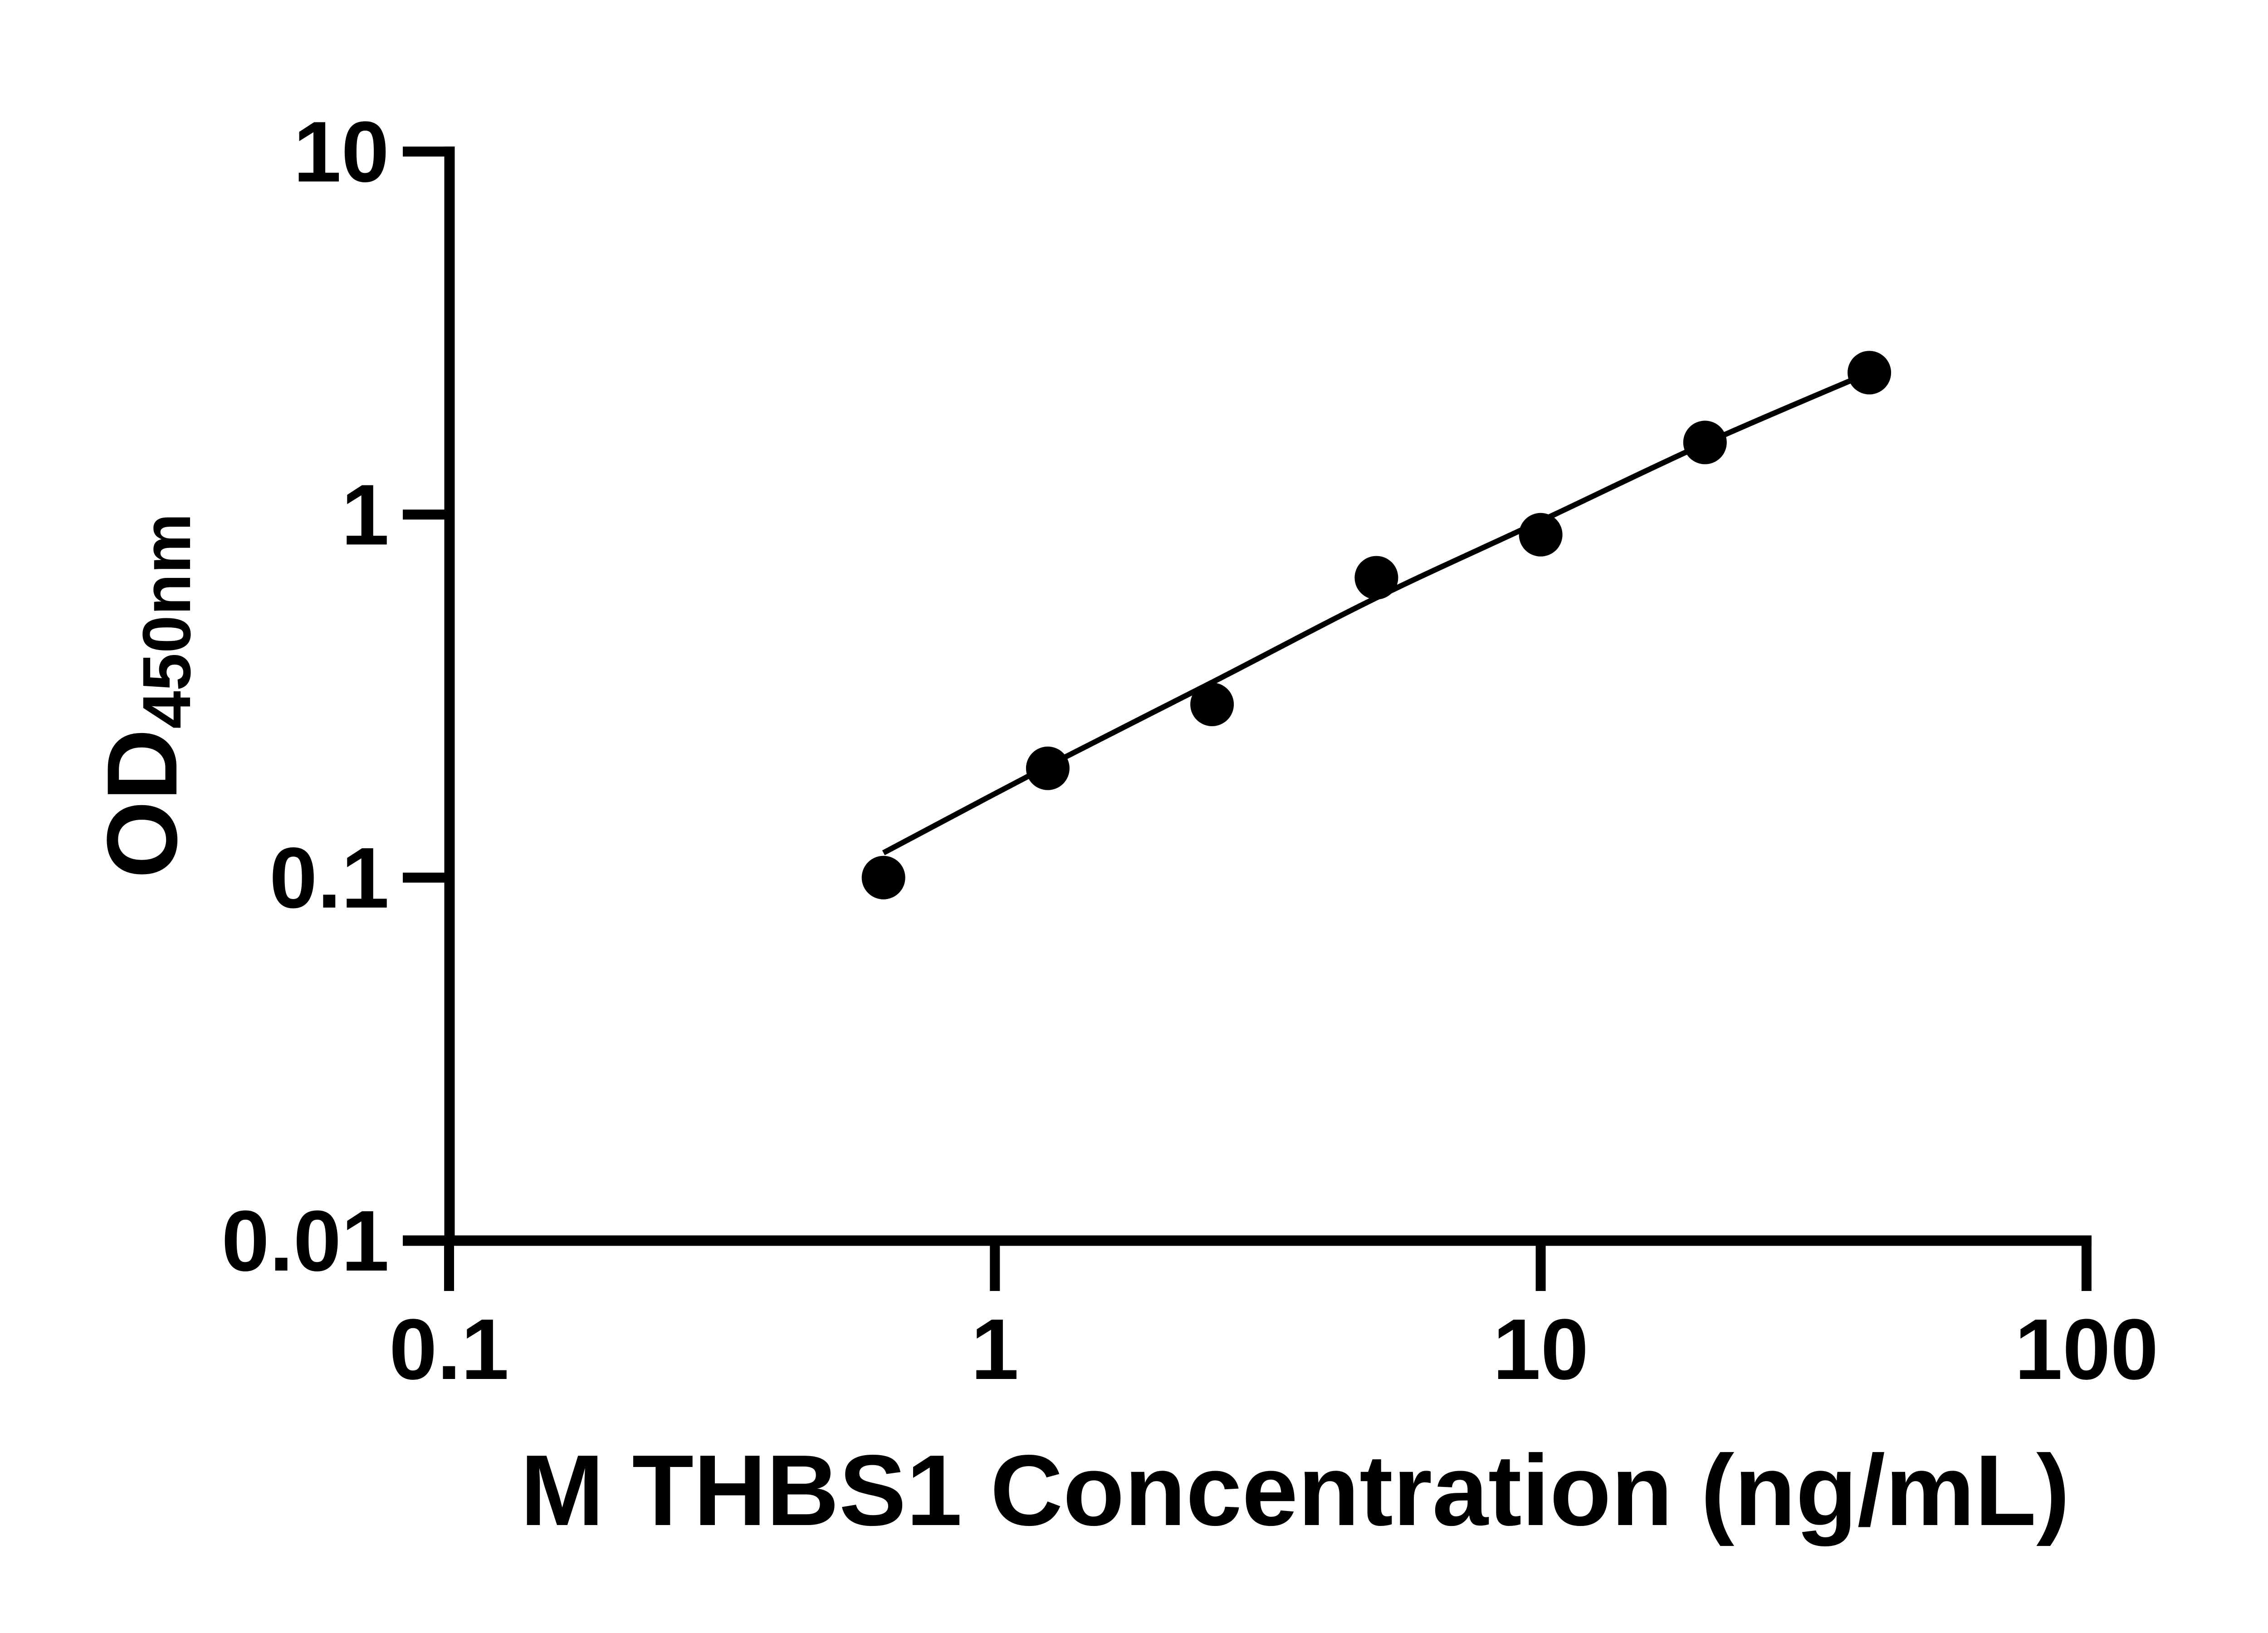 This screenshot has height=1633, width=2268. Describe the element at coordinates (341, 152) in the screenshot. I see `y-tick-label: 10` at that location.